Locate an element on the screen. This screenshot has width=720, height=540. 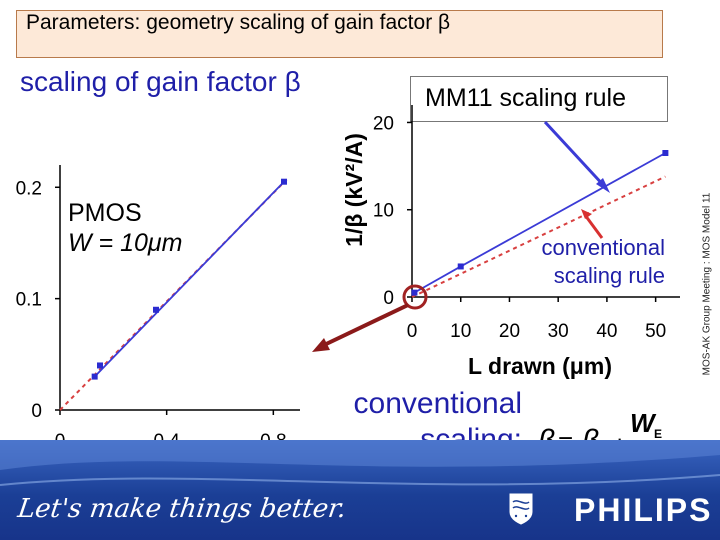
right-x-tick-label: 20 is located at coordinates (509, 331).